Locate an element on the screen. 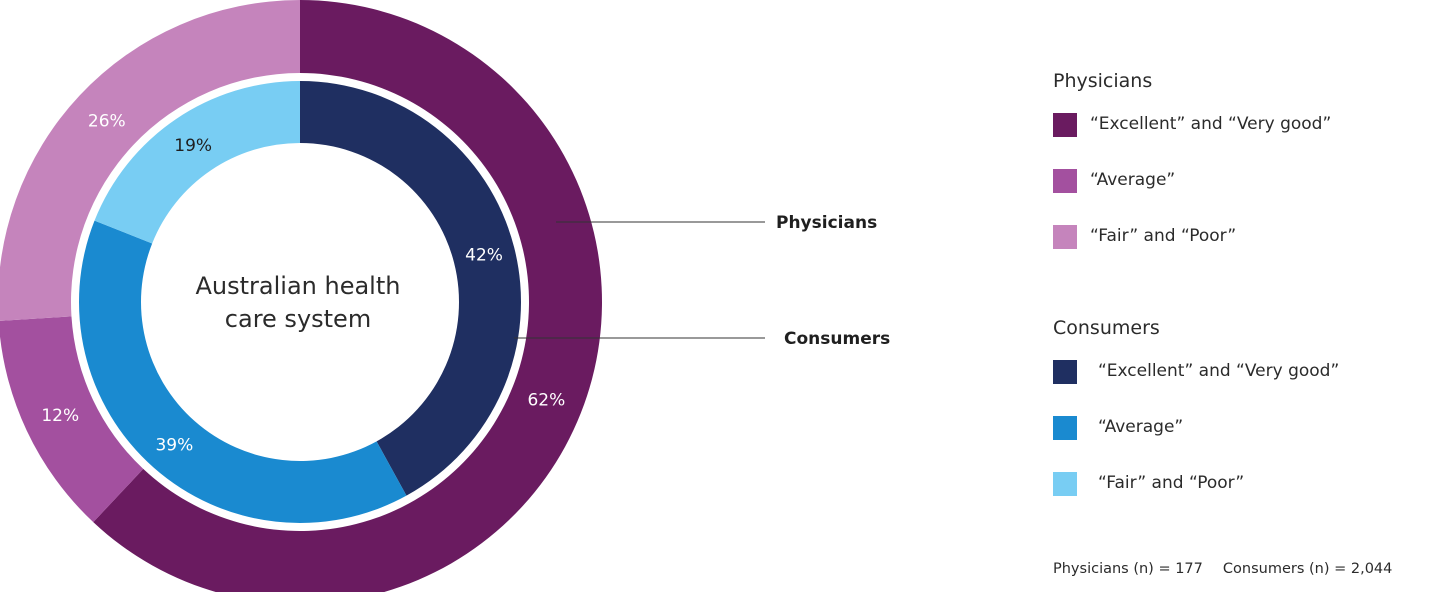 Image resolution: width=1441 pixels, height=592 pixels. consumers-slice-average is located at coordinates (242, 372).